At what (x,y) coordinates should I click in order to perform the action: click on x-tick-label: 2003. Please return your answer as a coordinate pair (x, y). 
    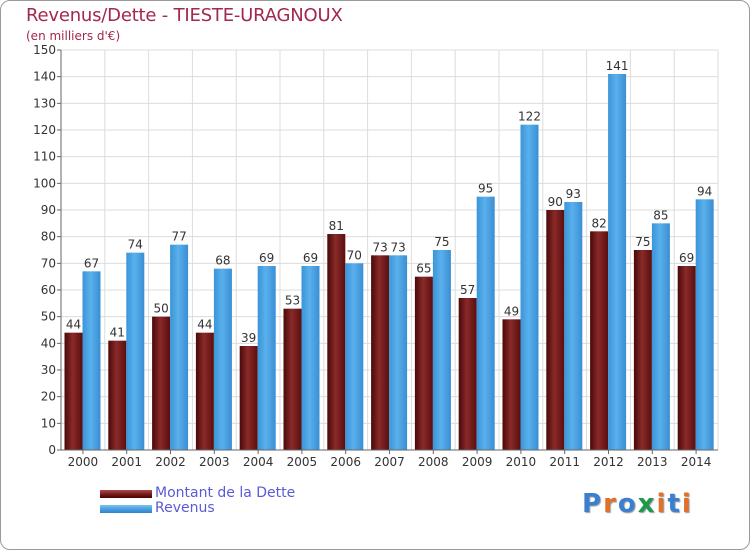
    Looking at the image, I should click on (214, 462).